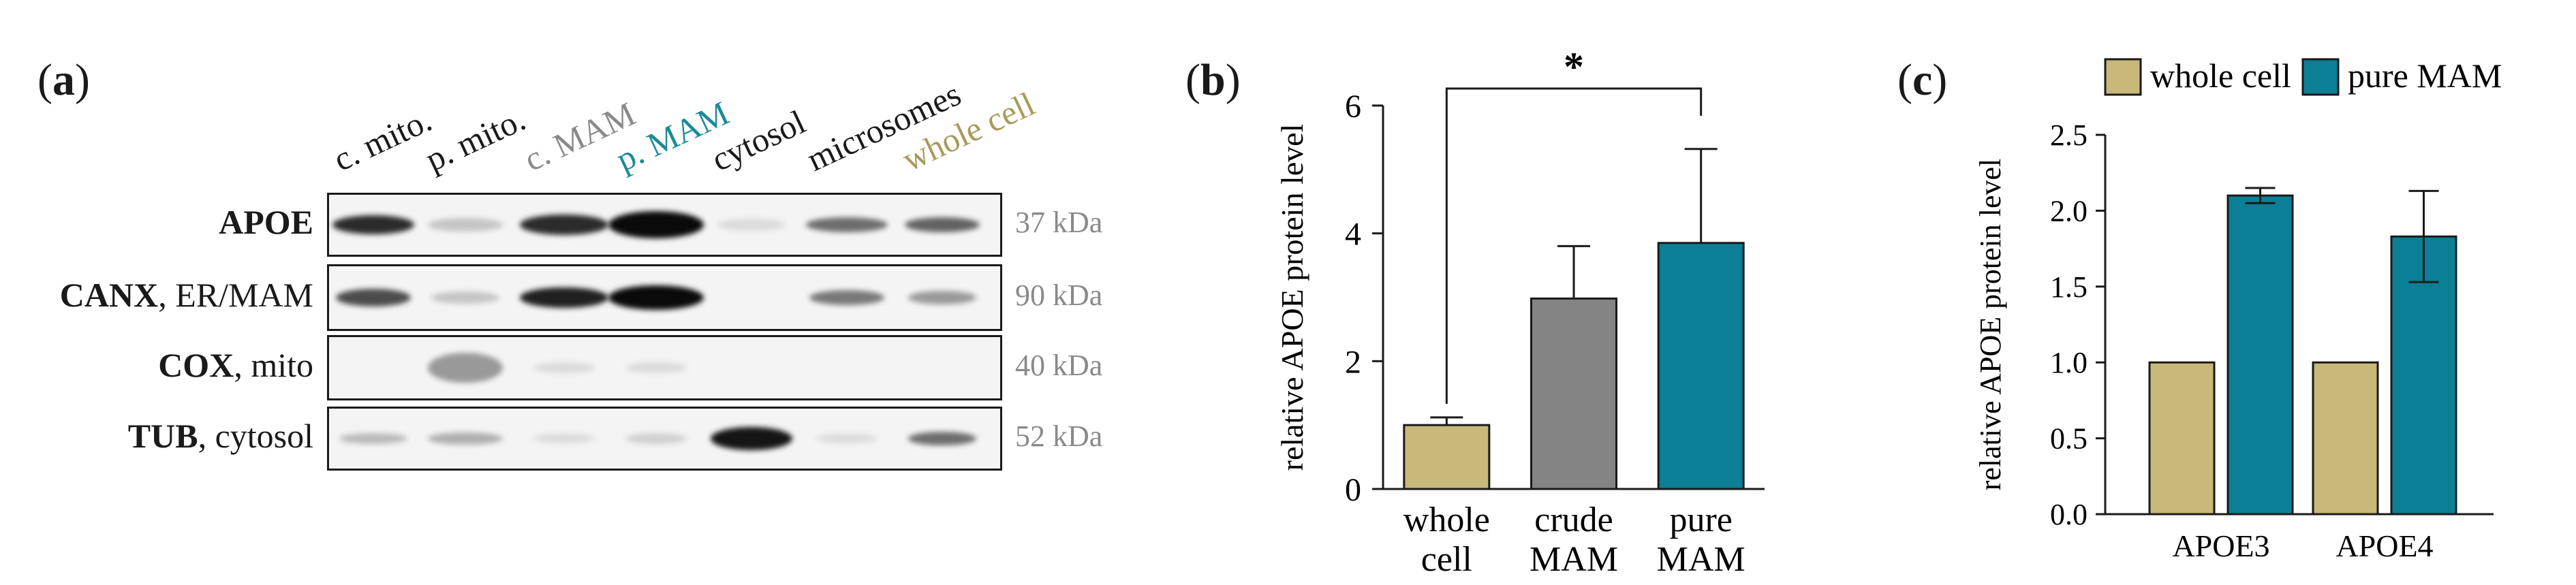  I want to click on y-tick-label: 2.0, so click(2069, 210).